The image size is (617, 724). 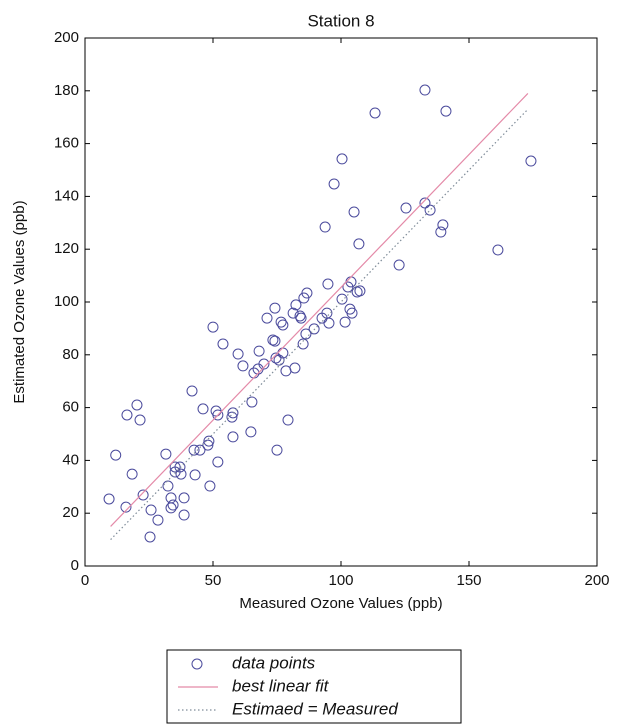 What do you see at coordinates (315, 708) in the screenshot?
I see `legend-label: Estimaed = Measured` at bounding box center [315, 708].